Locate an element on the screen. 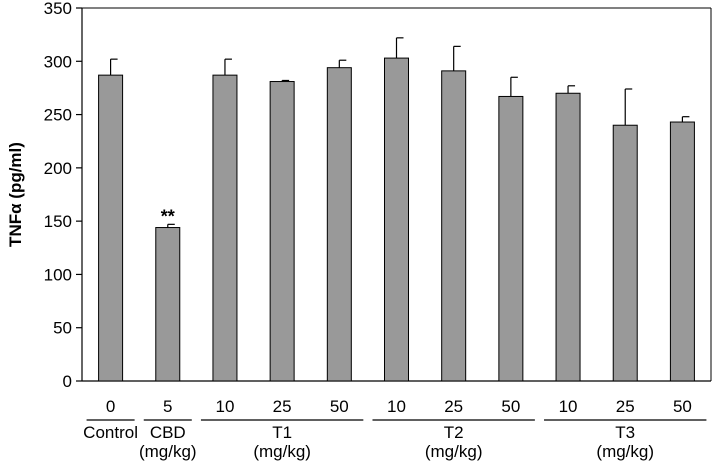  y-tick-label: 50 is located at coordinates (62, 328).